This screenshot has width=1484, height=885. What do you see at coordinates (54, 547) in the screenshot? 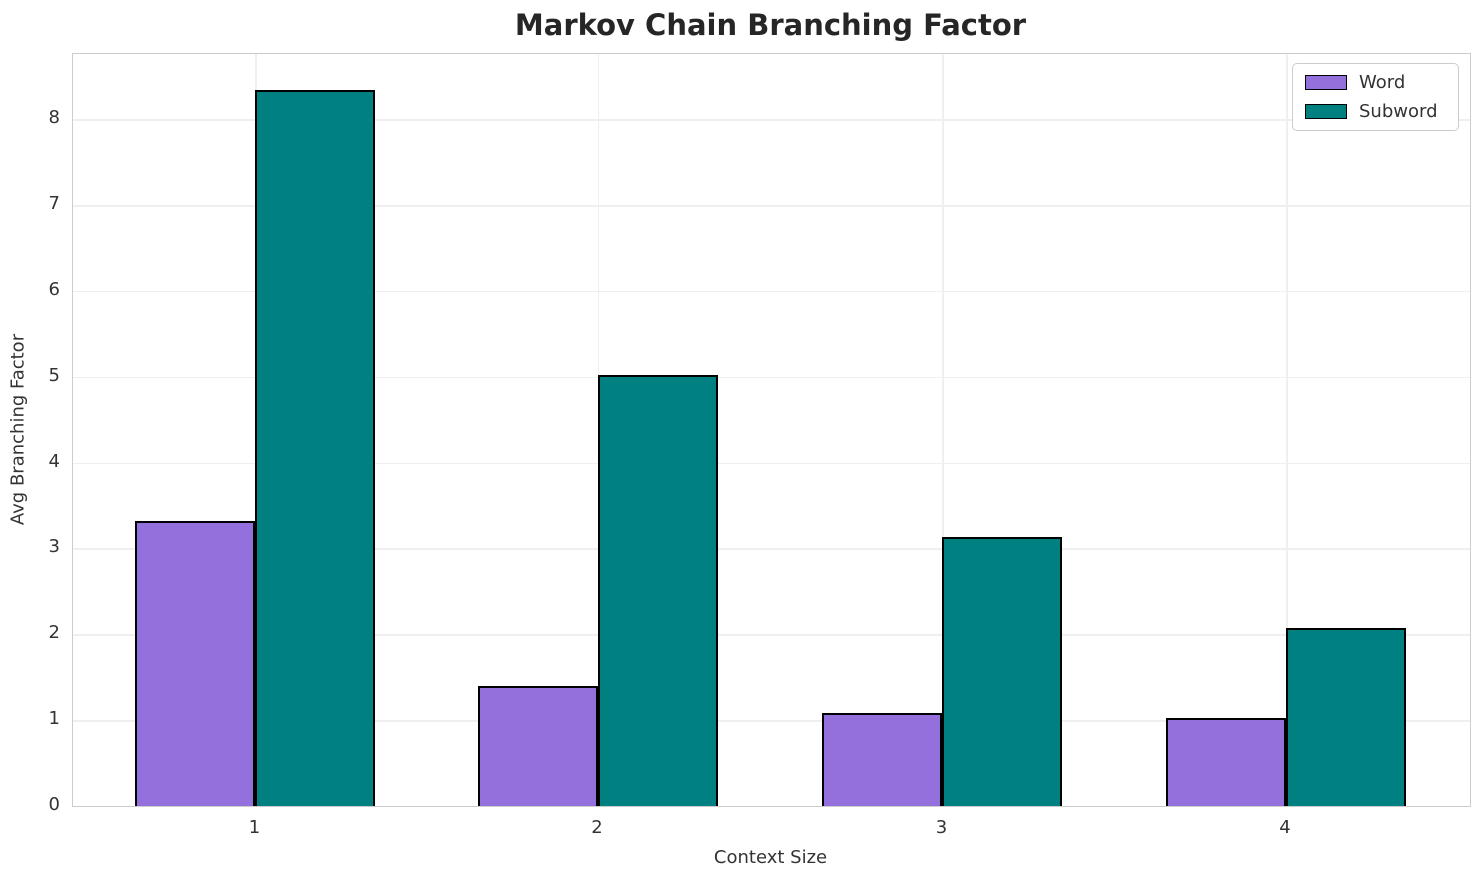
I see `y-tick-label-3: 3` at bounding box center [54, 547].